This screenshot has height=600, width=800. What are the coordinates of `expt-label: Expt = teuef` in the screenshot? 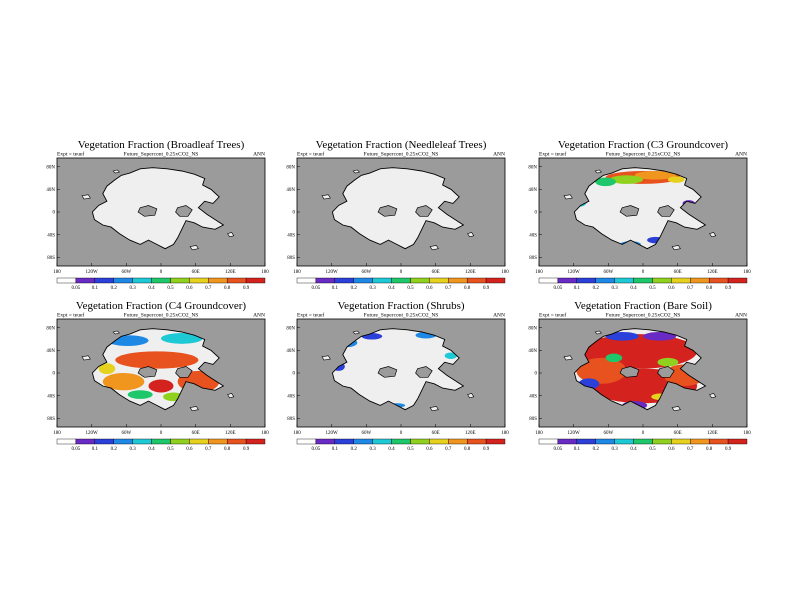 It's located at (552, 154).